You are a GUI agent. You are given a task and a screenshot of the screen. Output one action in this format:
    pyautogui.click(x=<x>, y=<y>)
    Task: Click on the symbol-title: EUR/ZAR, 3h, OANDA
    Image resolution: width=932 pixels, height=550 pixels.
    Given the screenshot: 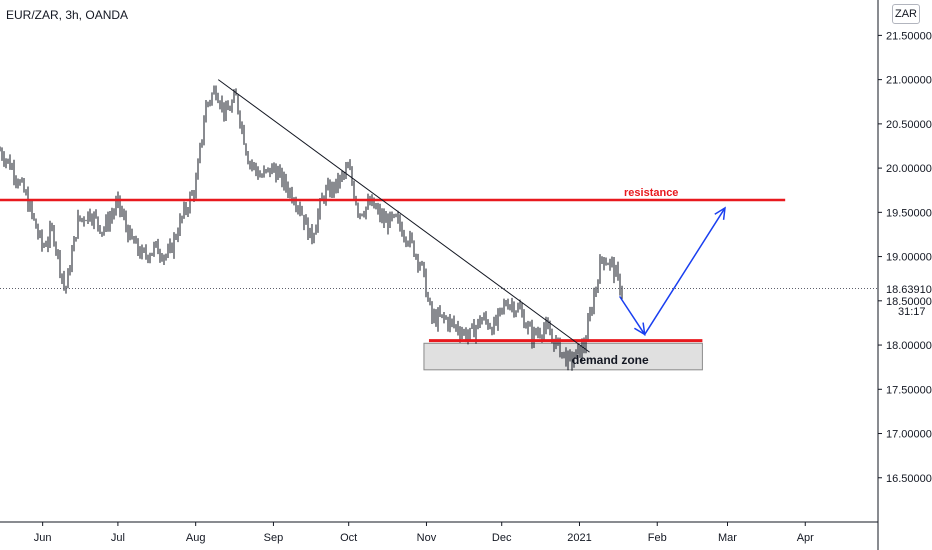 What is the action you would take?
    pyautogui.click(x=67, y=15)
    